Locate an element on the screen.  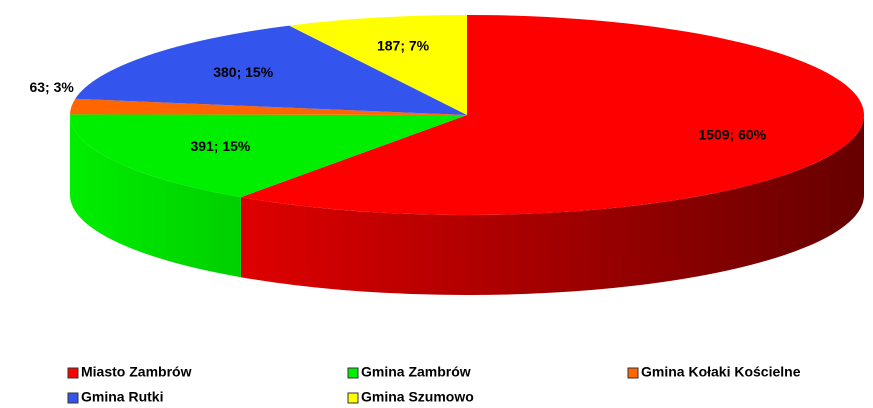
data-label: 63; 3% is located at coordinates (51, 87).